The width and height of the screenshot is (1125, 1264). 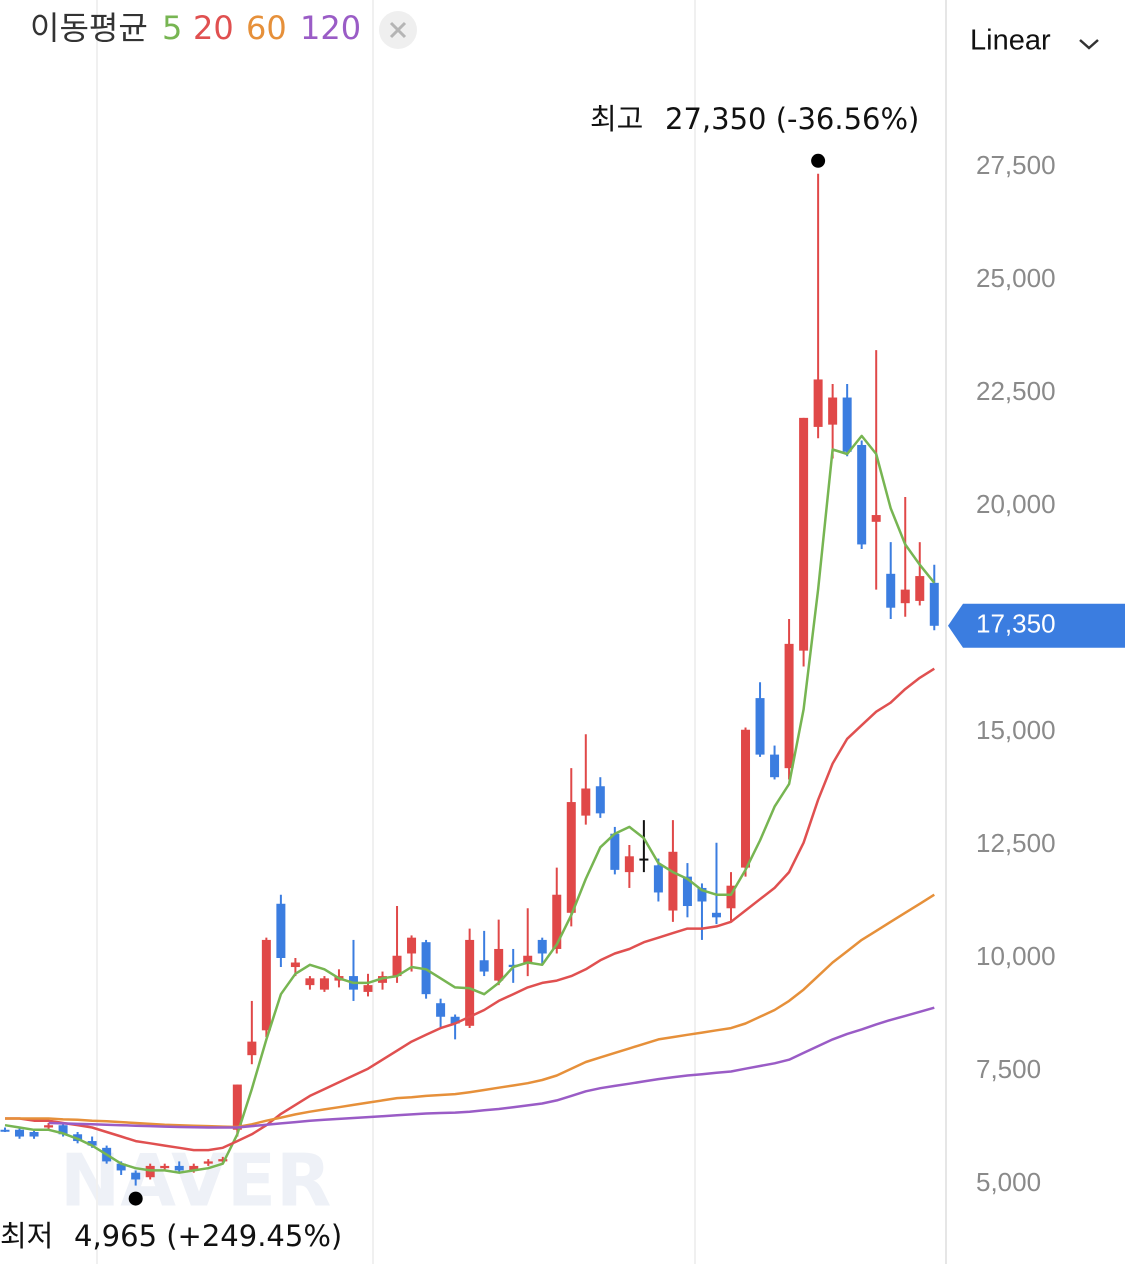 I want to click on legend-entry: 120, so click(x=330, y=28).